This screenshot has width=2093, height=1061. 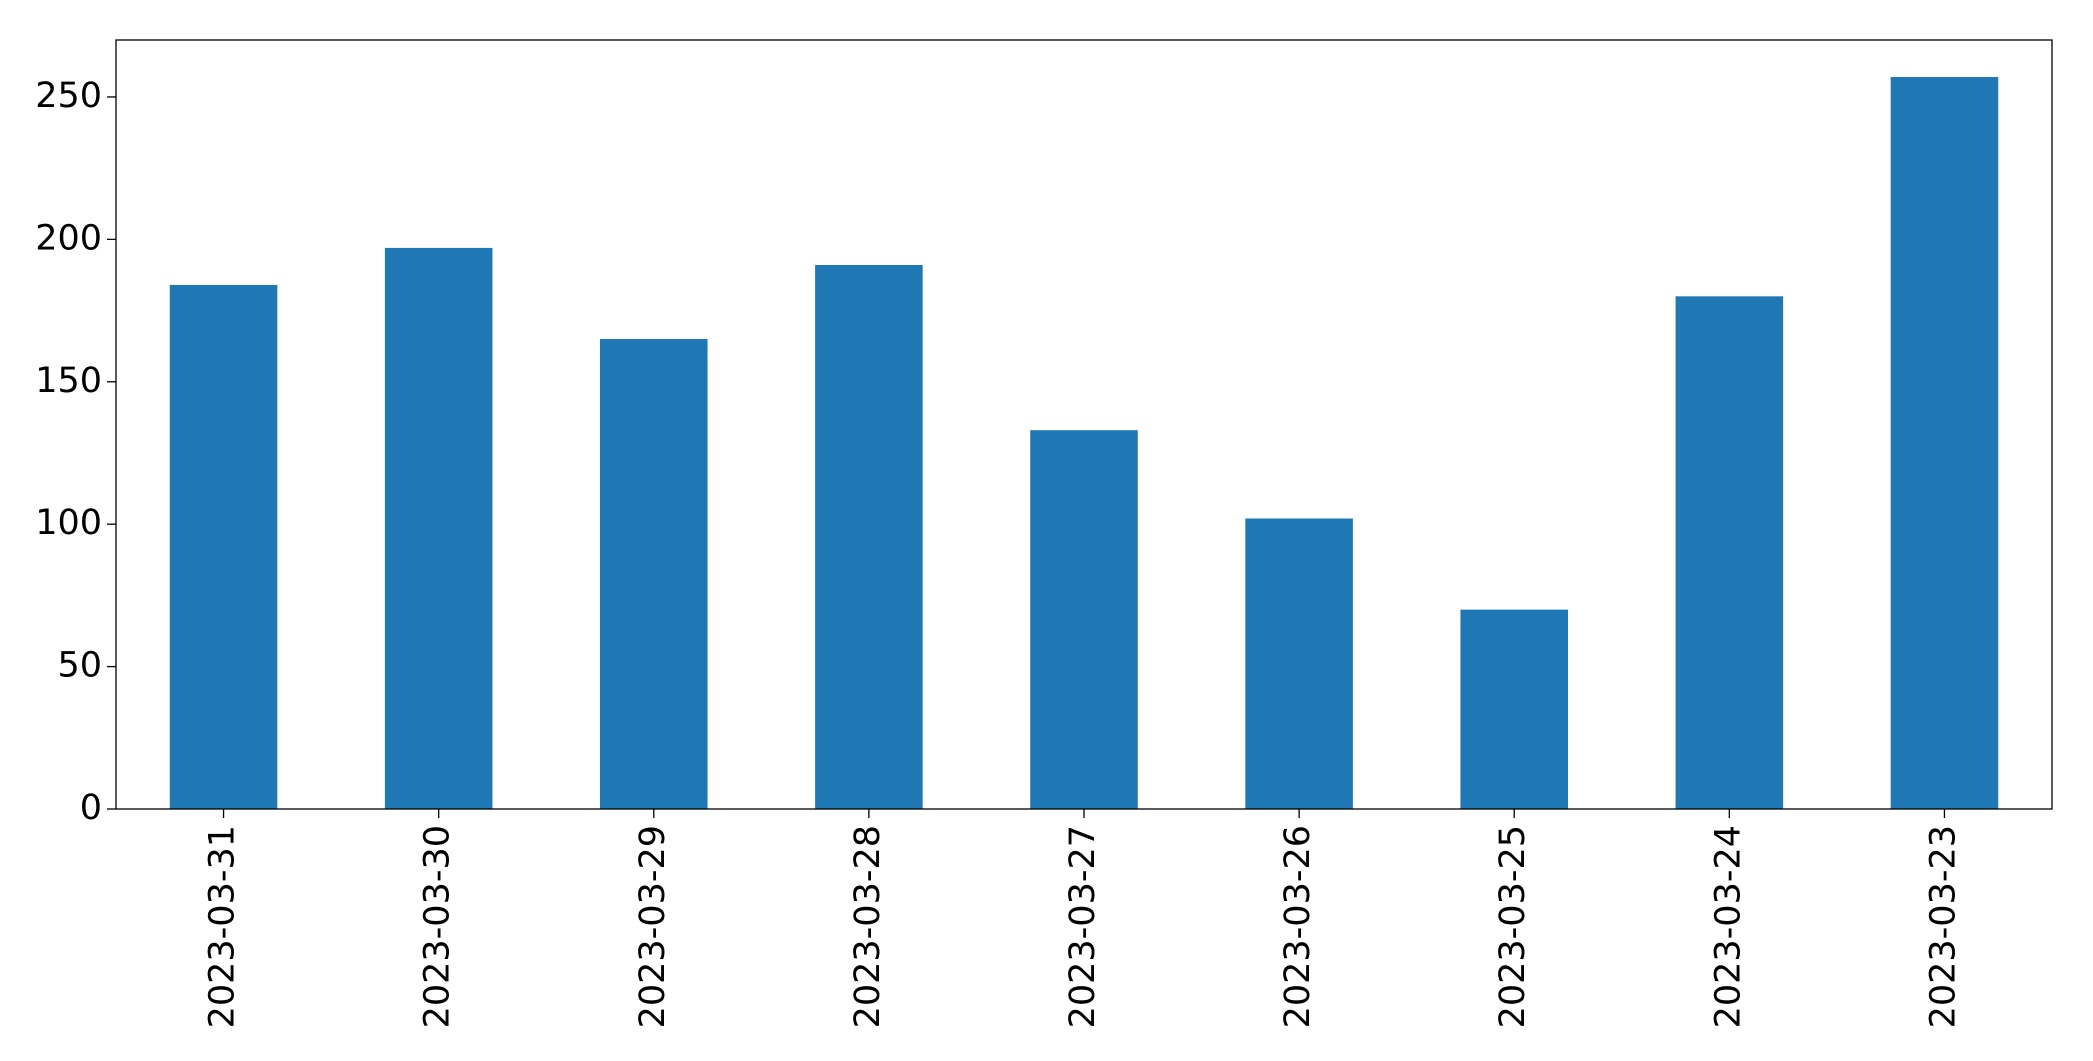 I want to click on x-tick-label: 2023-03-30, so click(x=438, y=926).